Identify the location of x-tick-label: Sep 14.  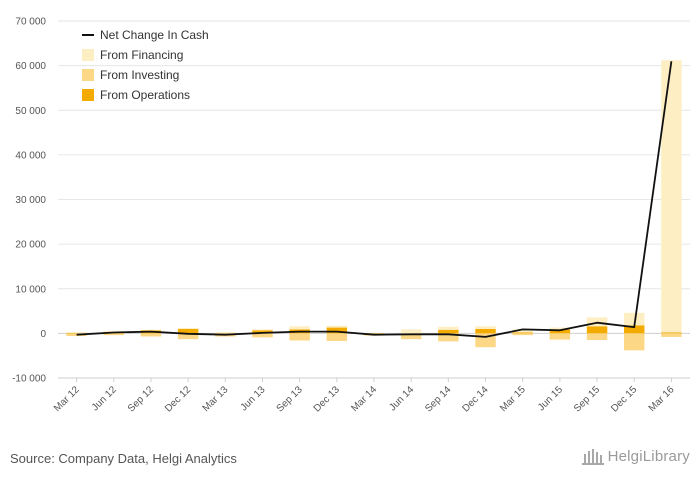
(438, 399).